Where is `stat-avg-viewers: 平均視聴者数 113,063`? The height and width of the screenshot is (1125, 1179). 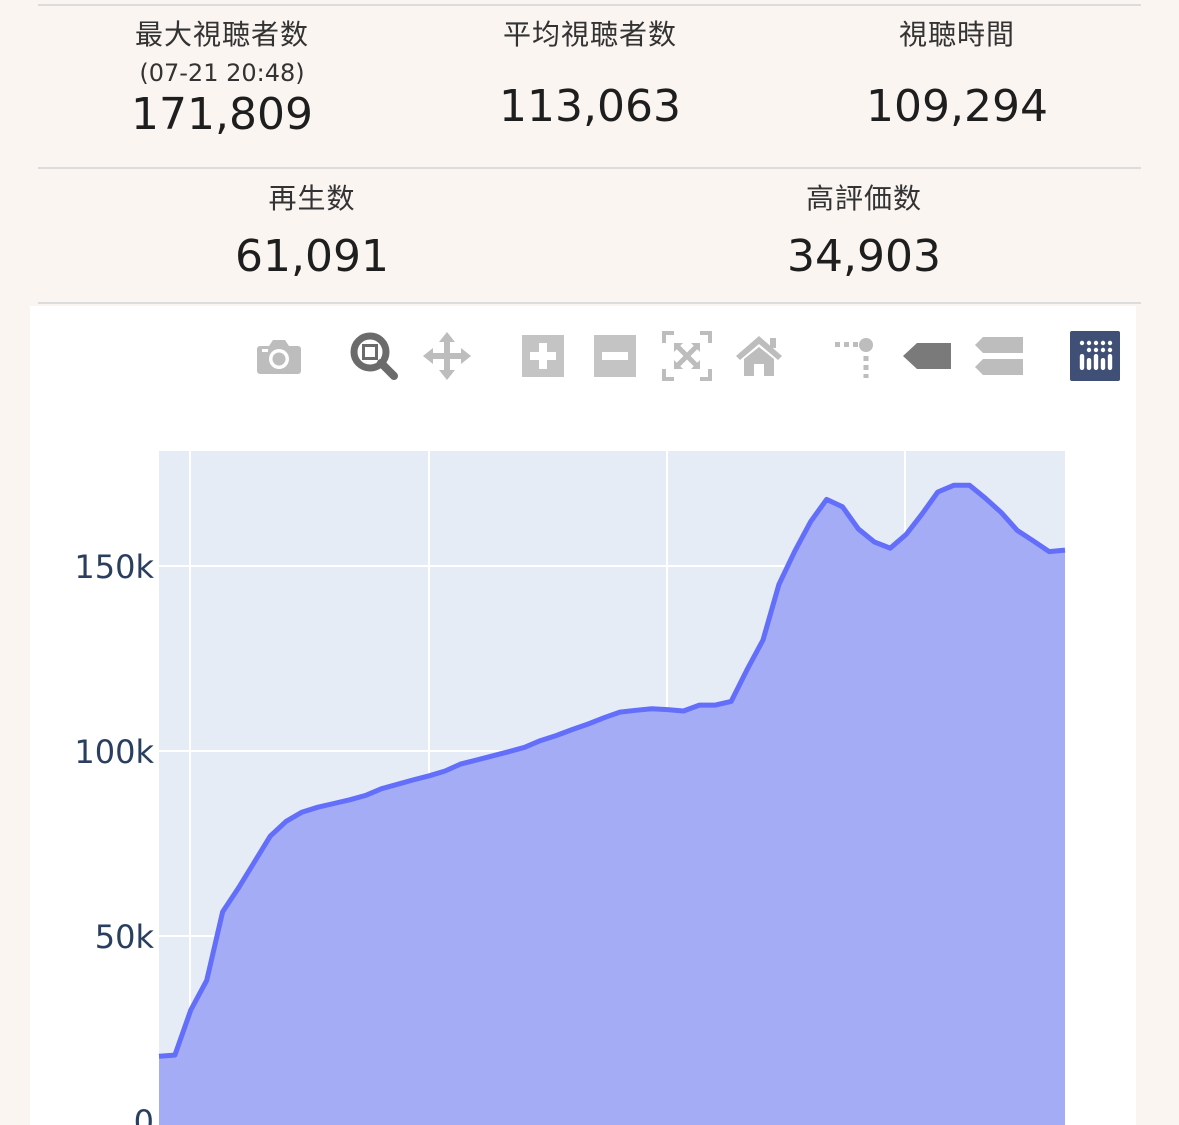
stat-avg-viewers: 平均視聴者数 113,063 is located at coordinates (590, 76).